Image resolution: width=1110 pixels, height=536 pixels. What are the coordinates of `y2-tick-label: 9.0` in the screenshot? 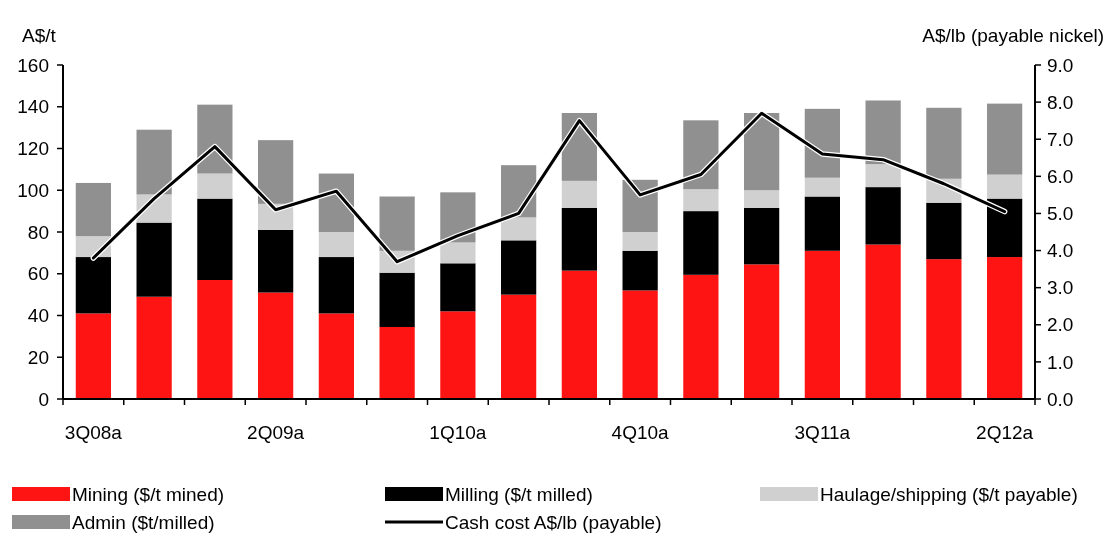 It's located at (1060, 65).